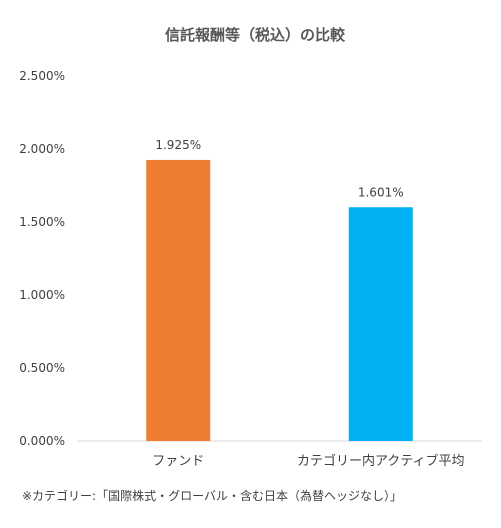 The width and height of the screenshot is (501, 528). What do you see at coordinates (42, 368) in the screenshot?
I see `y-tick-label: 0.500%` at bounding box center [42, 368].